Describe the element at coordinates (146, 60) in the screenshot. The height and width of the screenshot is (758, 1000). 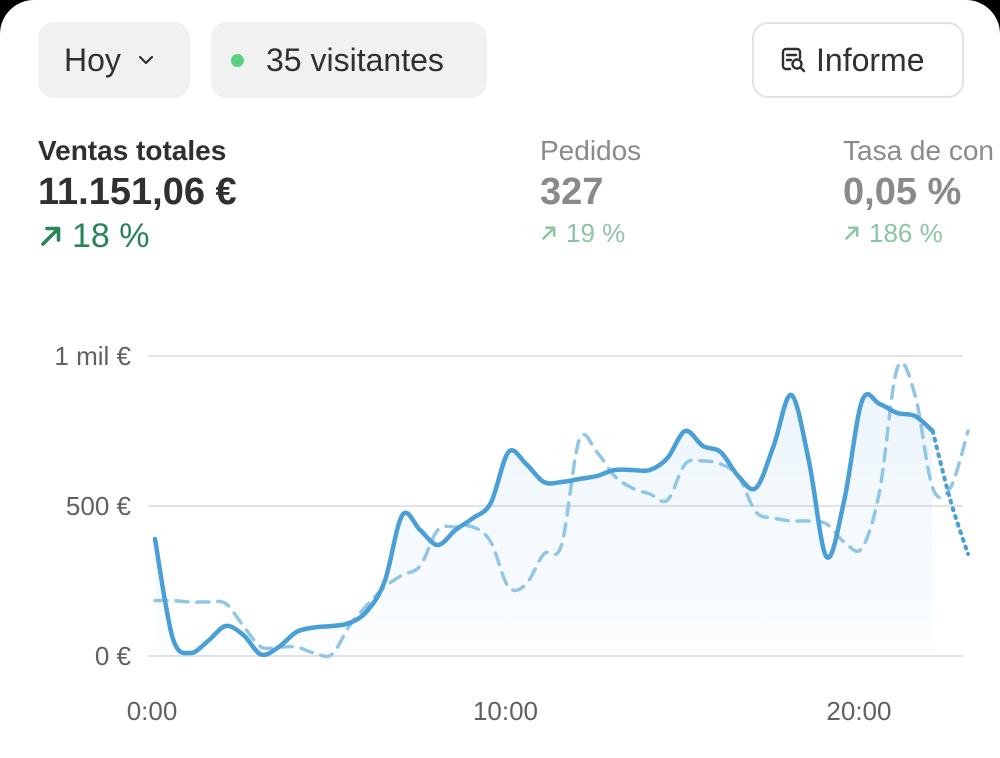
I see `chevron-down-icon` at that location.